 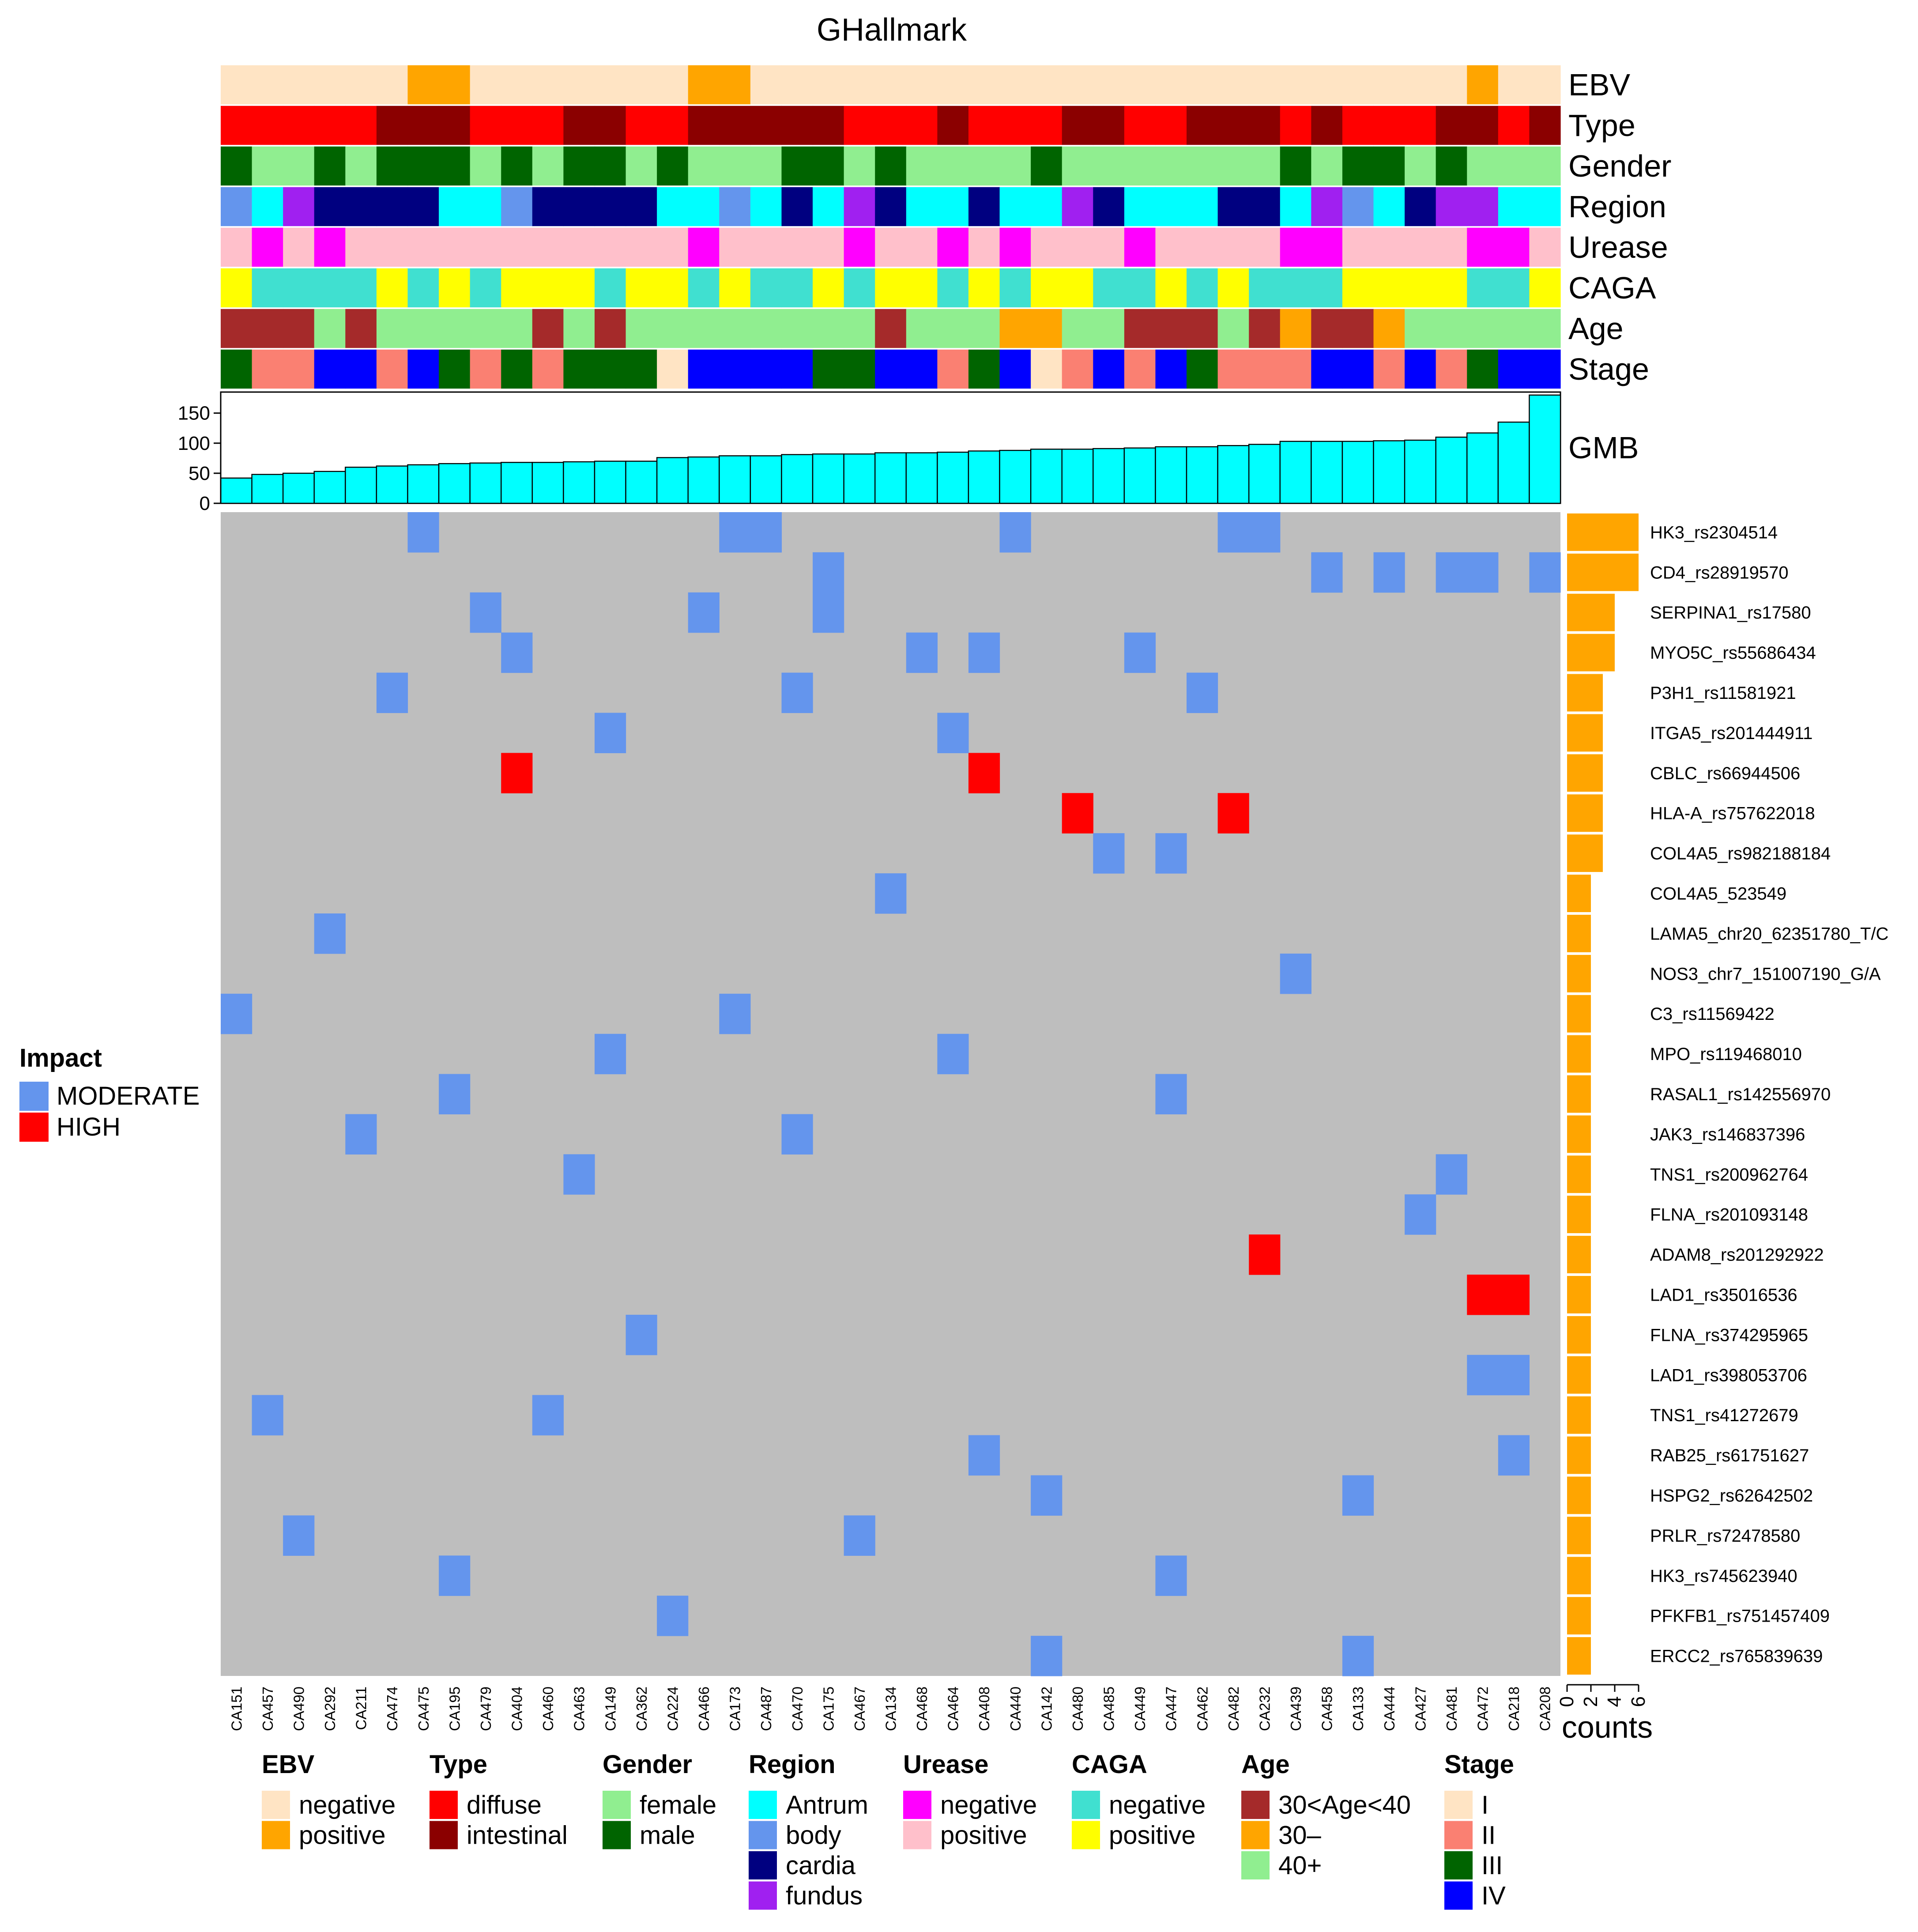 I want to click on legend-label-age-30: 30–, so click(x=1300, y=1835).